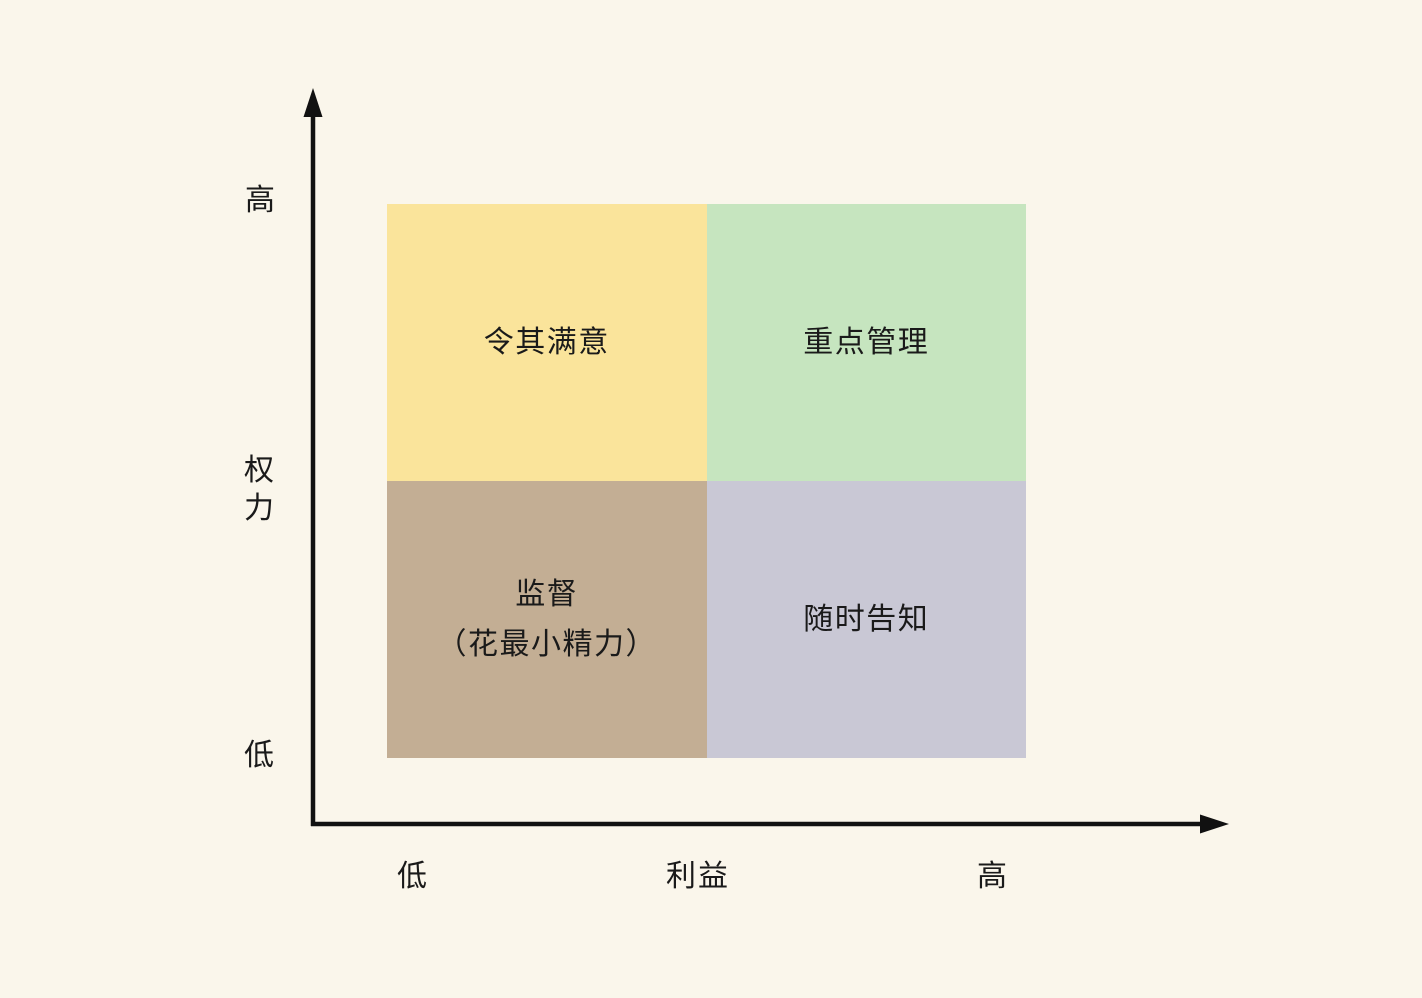  Describe the element at coordinates (547, 594) in the screenshot. I see `quadrant-label: 监督` at that location.